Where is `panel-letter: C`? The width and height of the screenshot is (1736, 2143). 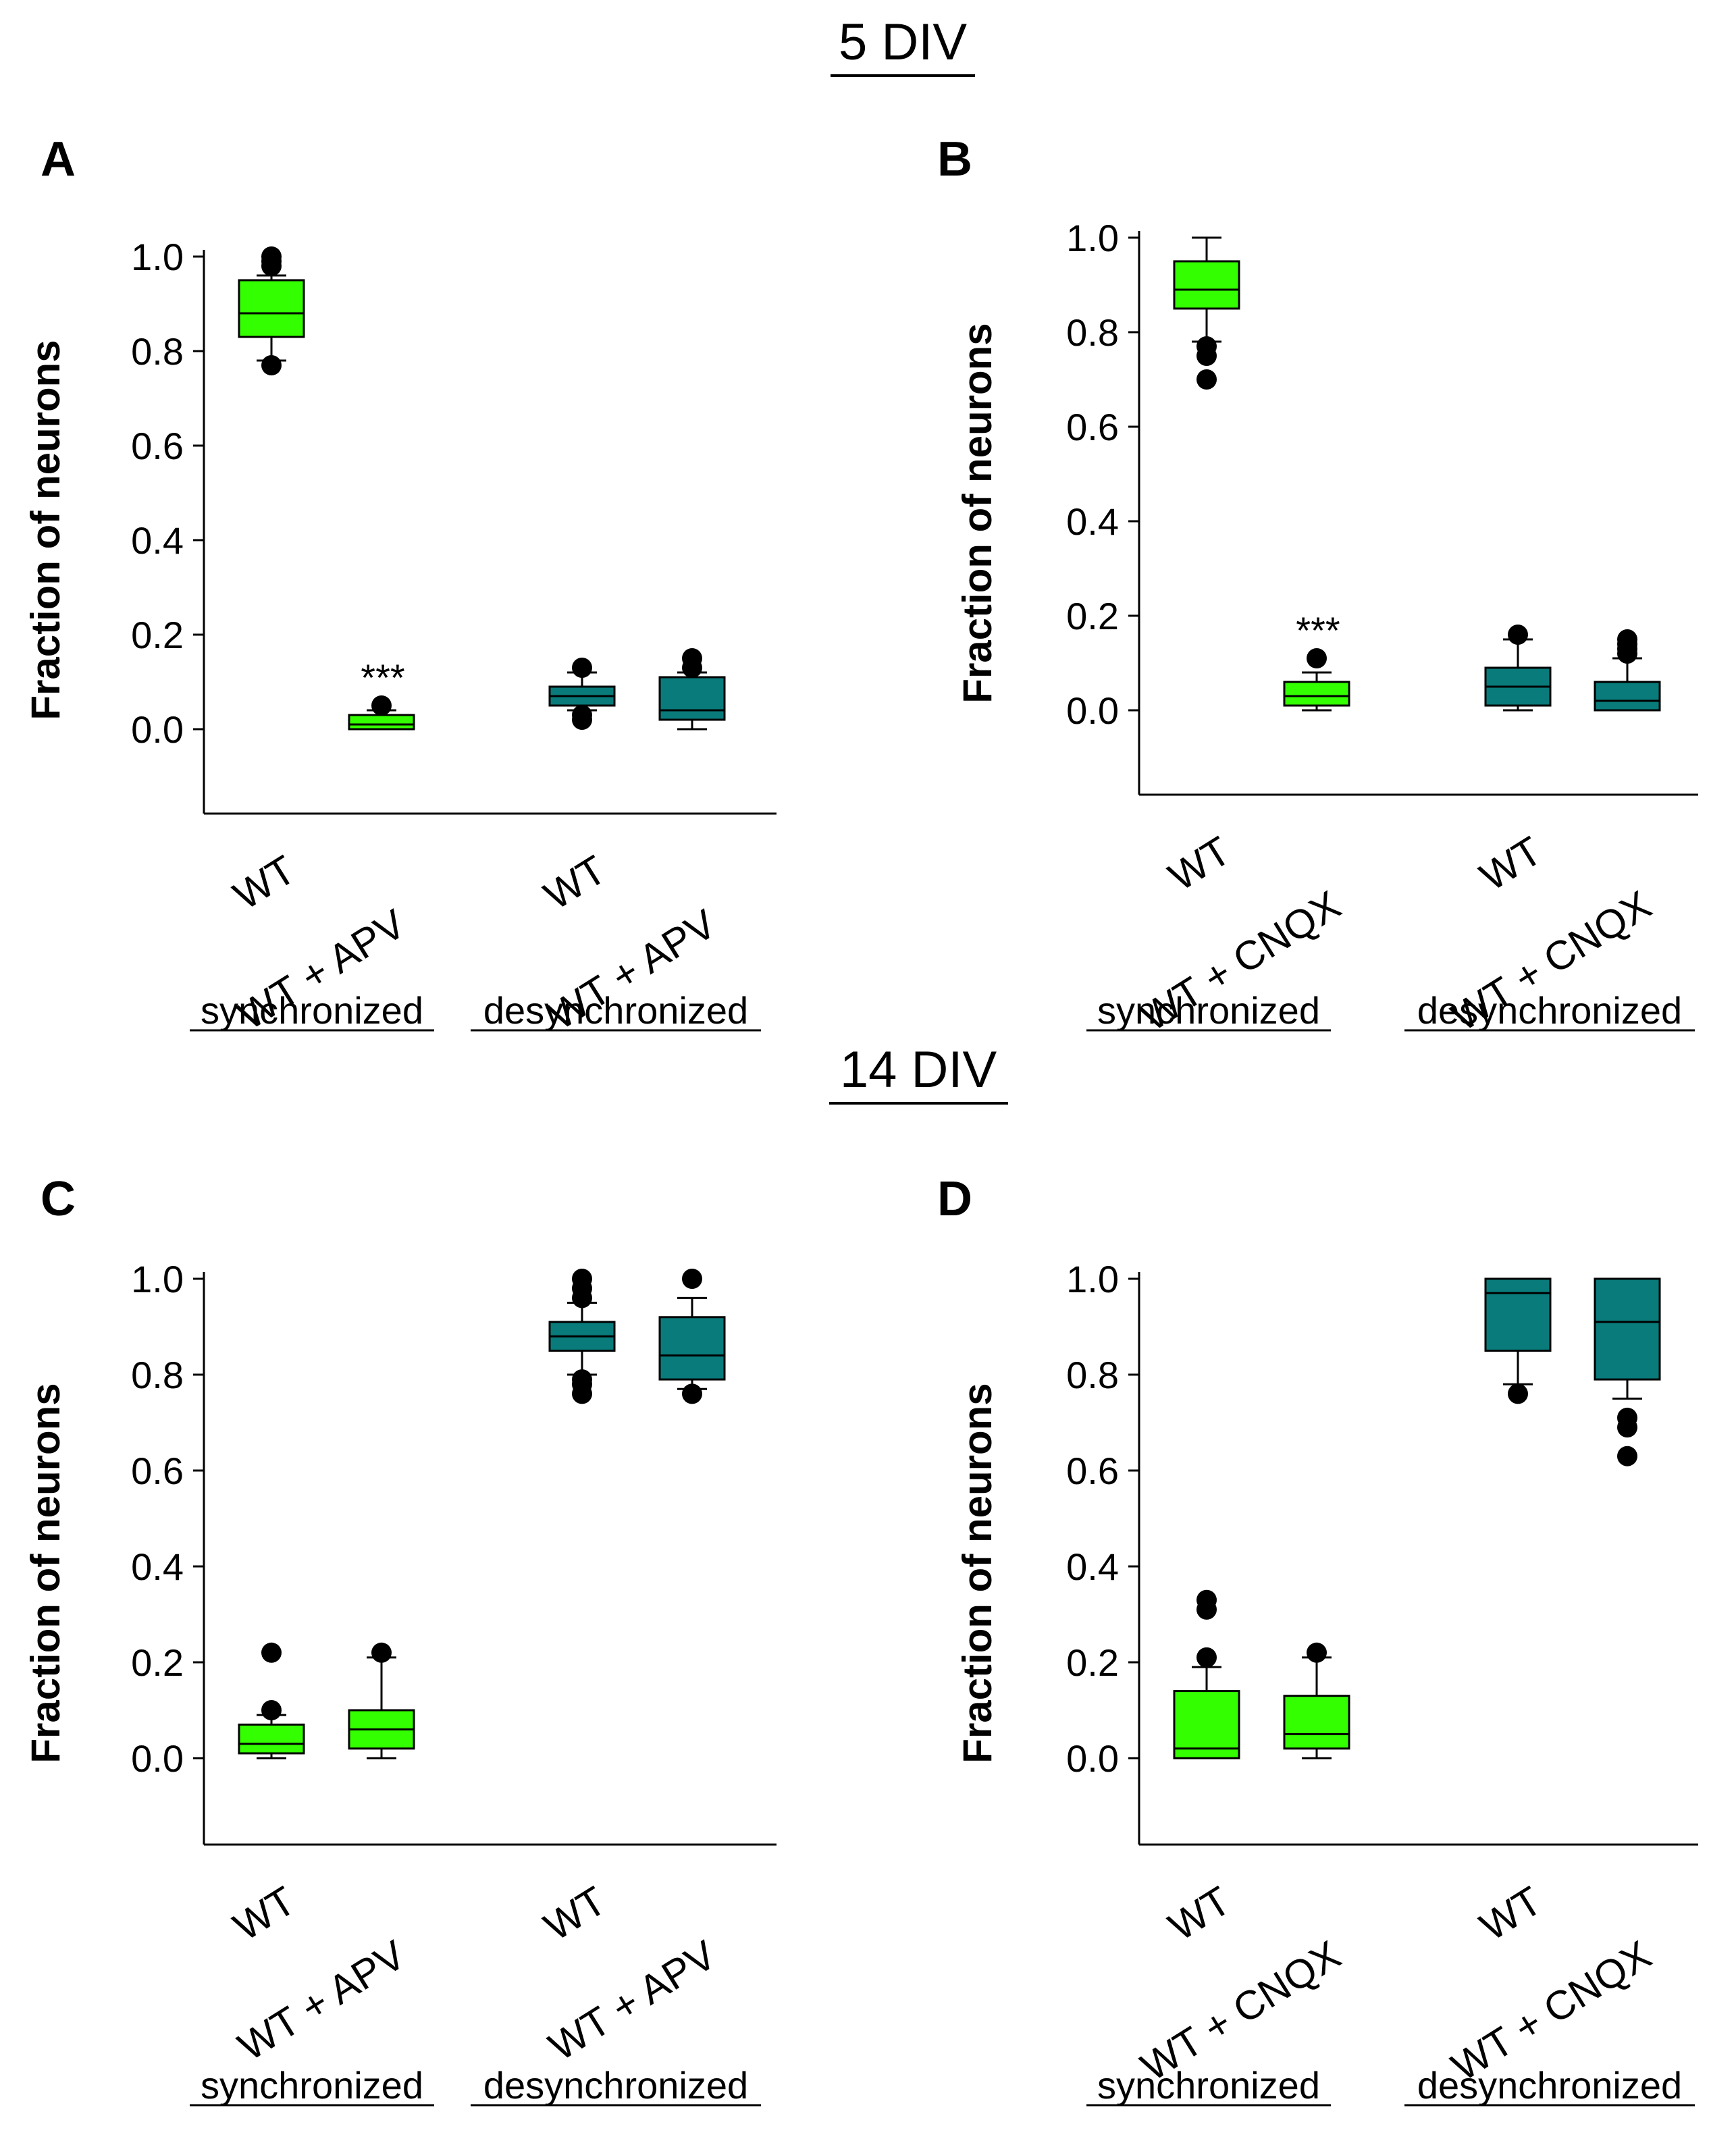
panel-letter: C is located at coordinates (58, 1199).